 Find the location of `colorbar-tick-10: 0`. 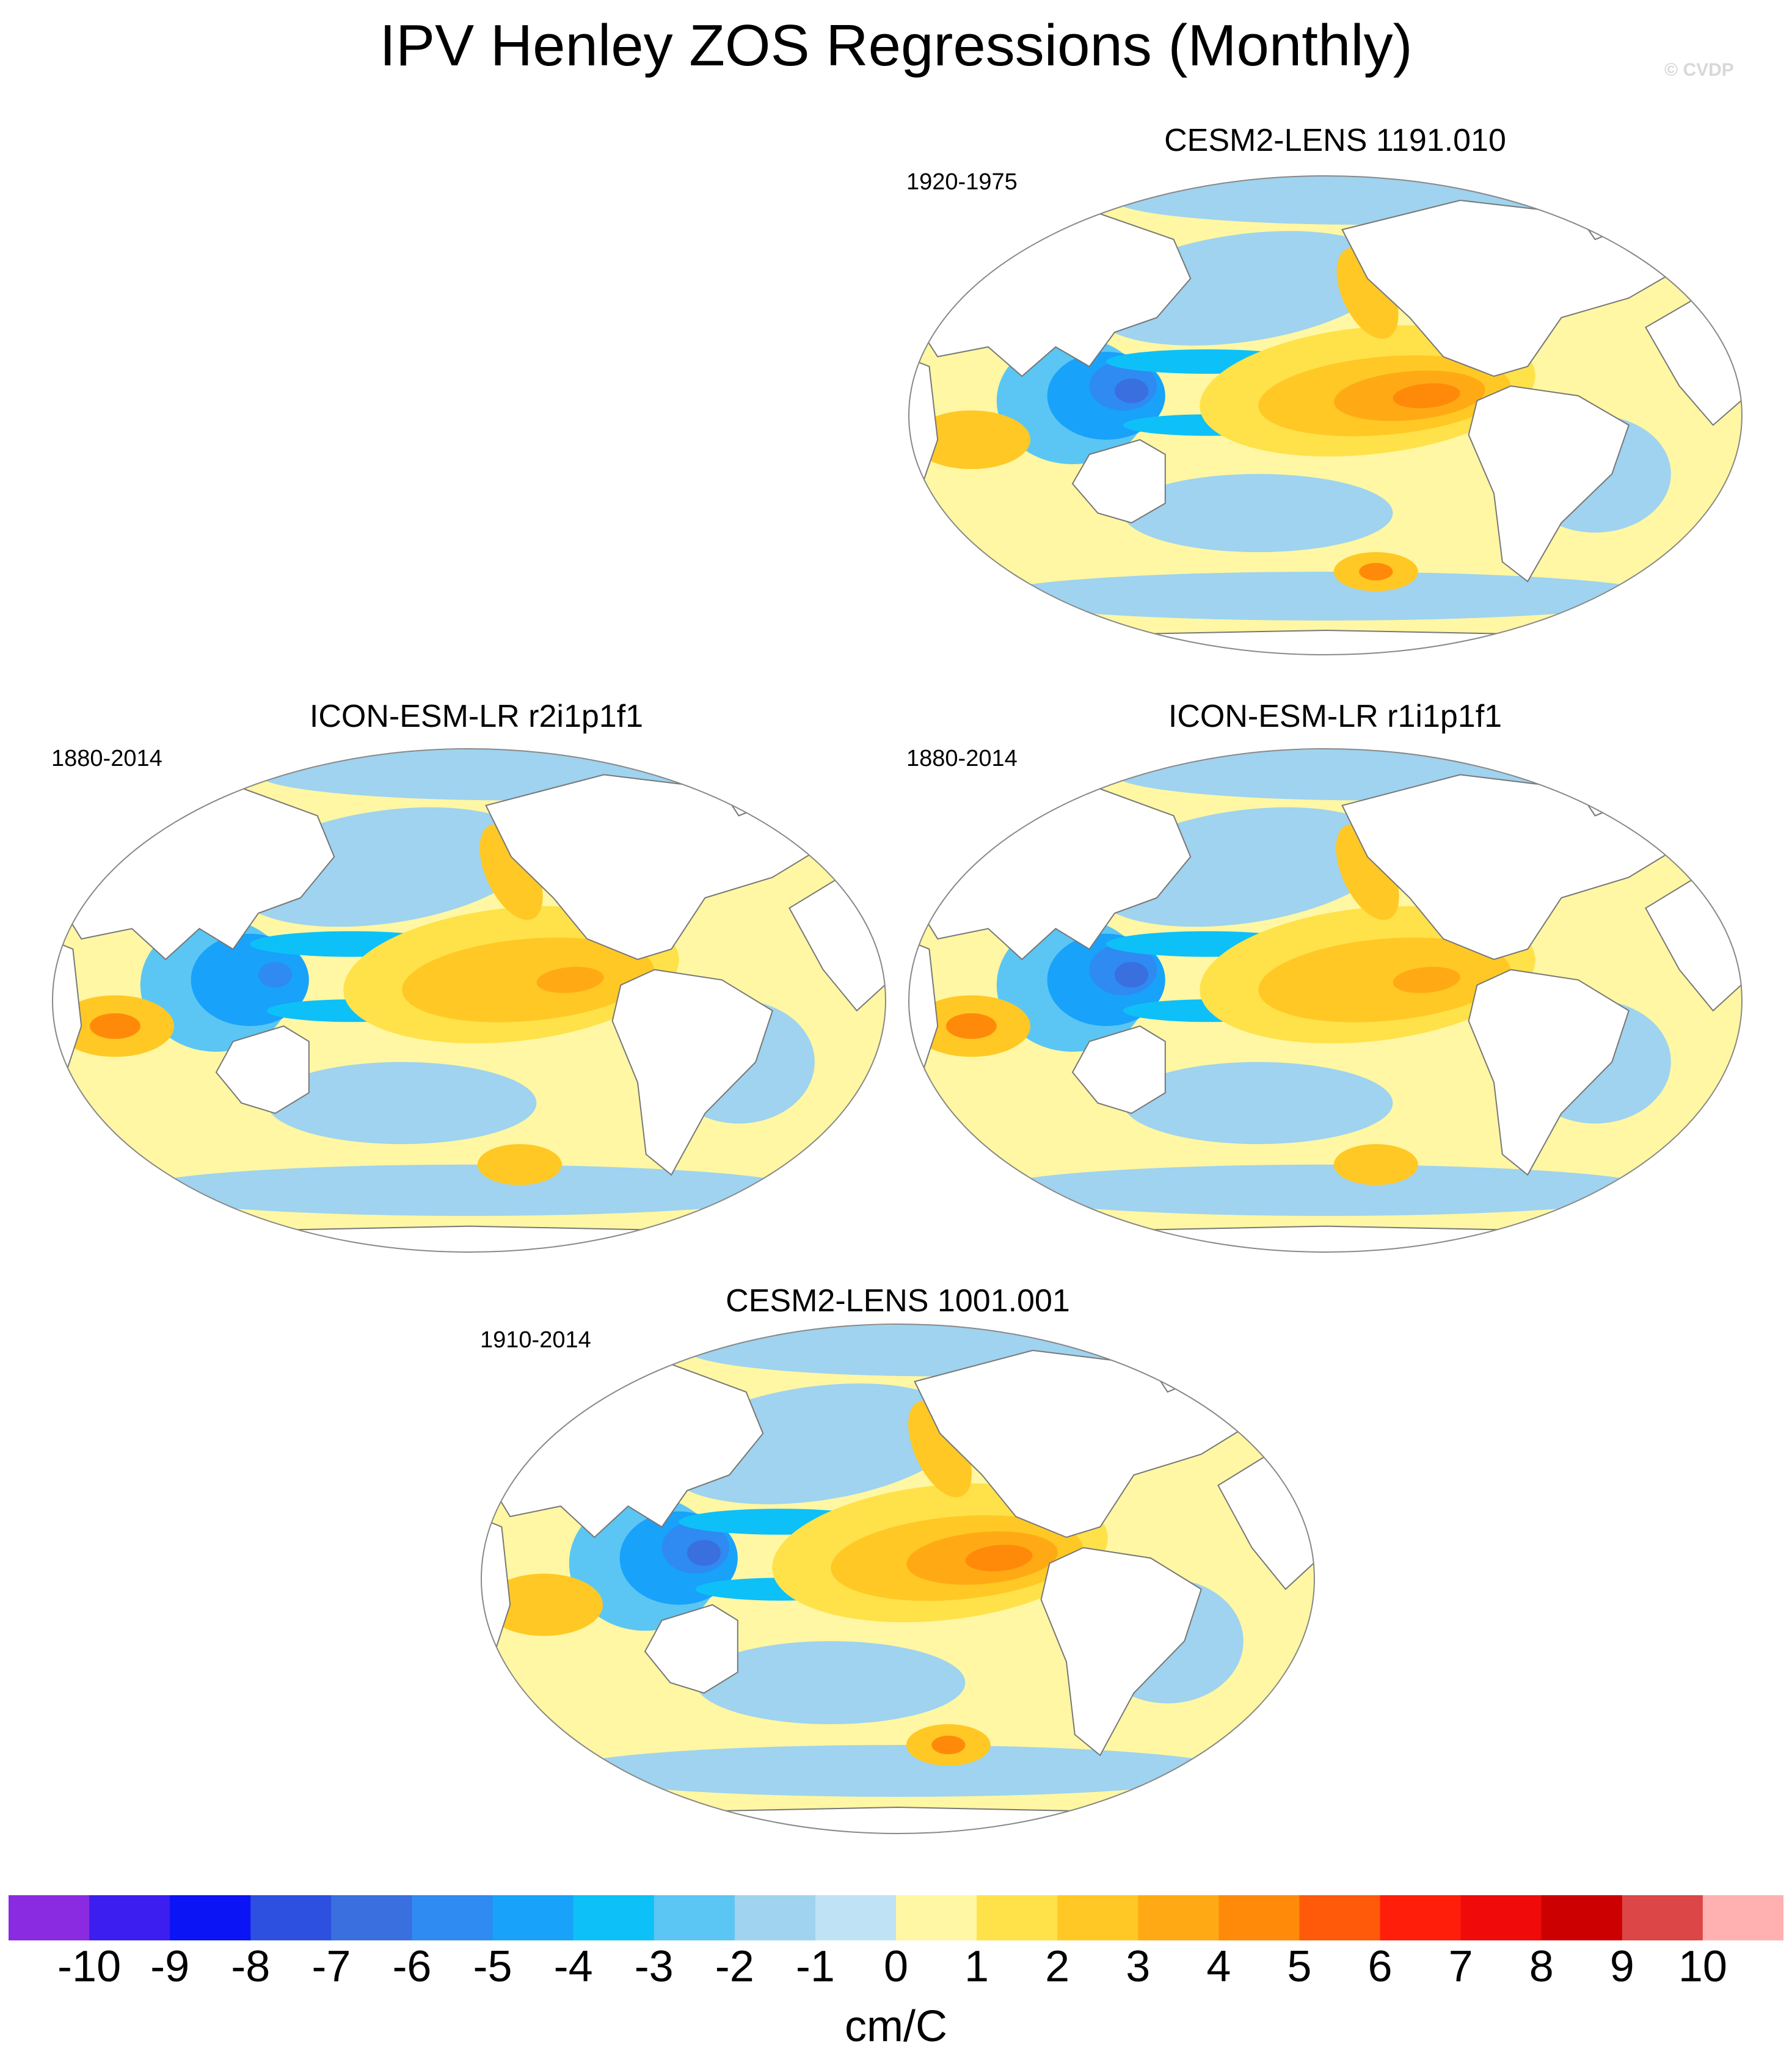

colorbar-tick-10: 0 is located at coordinates (896, 1967).